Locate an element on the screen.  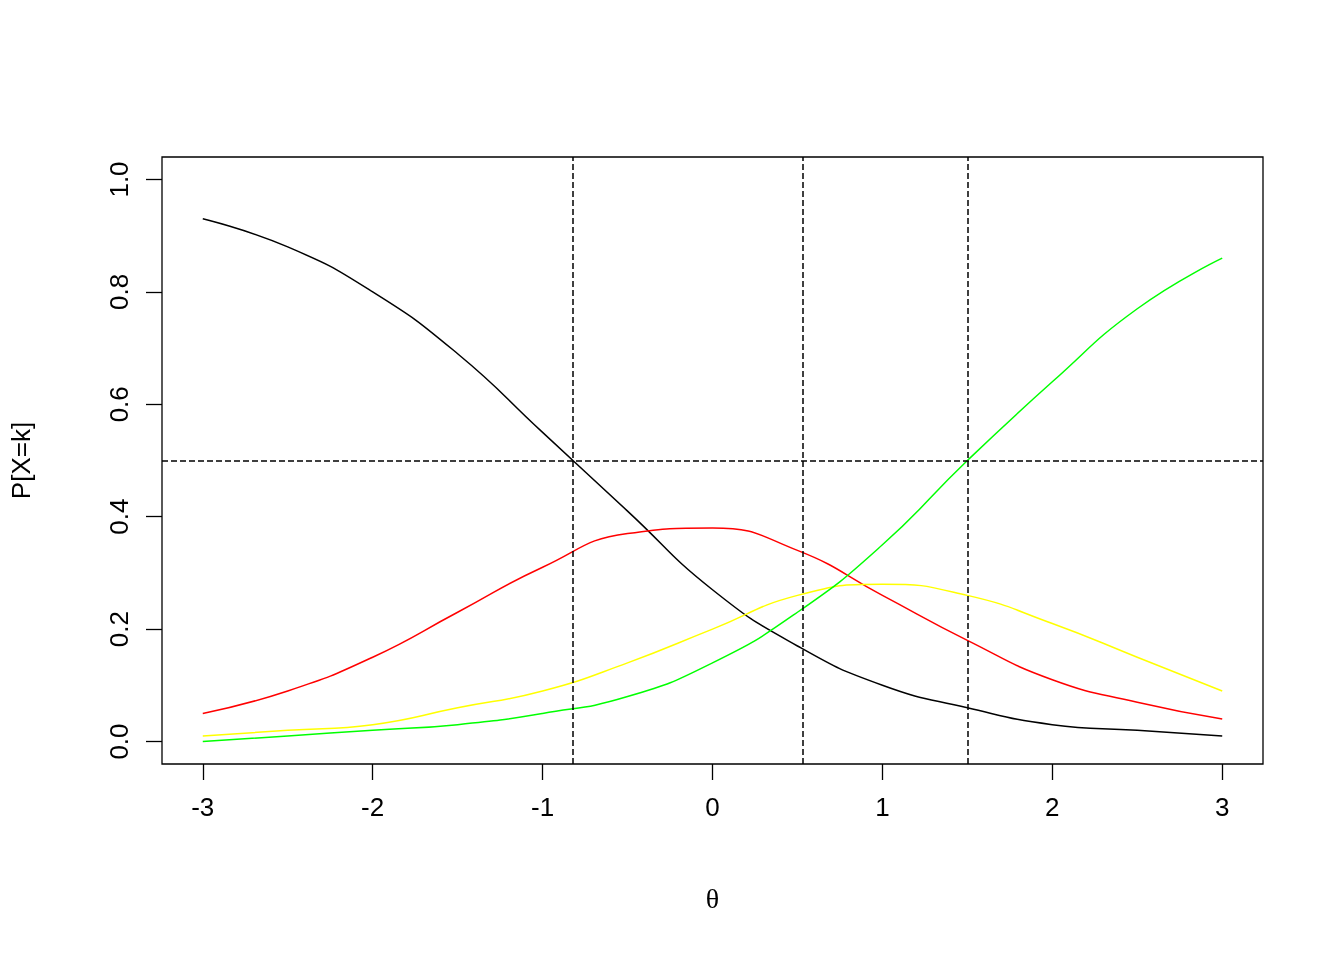
y-tick-label: 0.0 is located at coordinates (119, 741).